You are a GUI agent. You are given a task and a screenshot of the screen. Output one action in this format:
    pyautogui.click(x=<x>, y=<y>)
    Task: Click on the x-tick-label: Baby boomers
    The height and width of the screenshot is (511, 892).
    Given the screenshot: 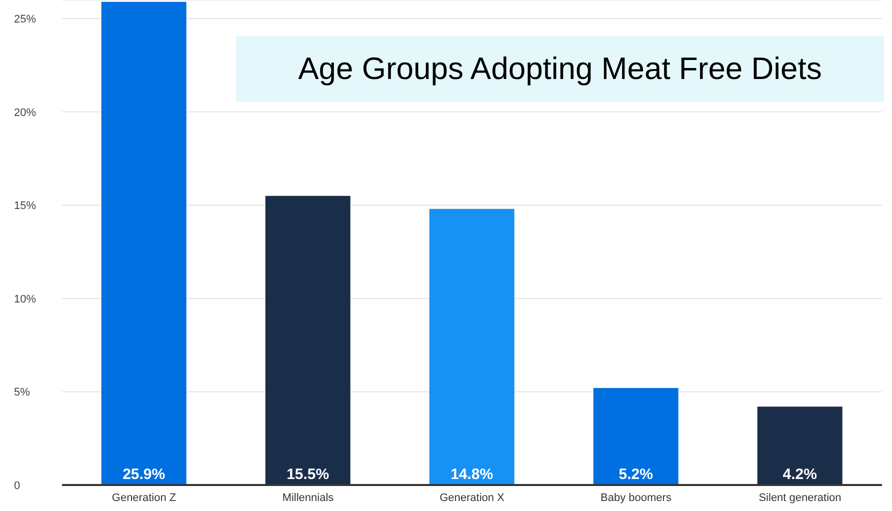 What is the action you would take?
    pyautogui.click(x=636, y=498)
    